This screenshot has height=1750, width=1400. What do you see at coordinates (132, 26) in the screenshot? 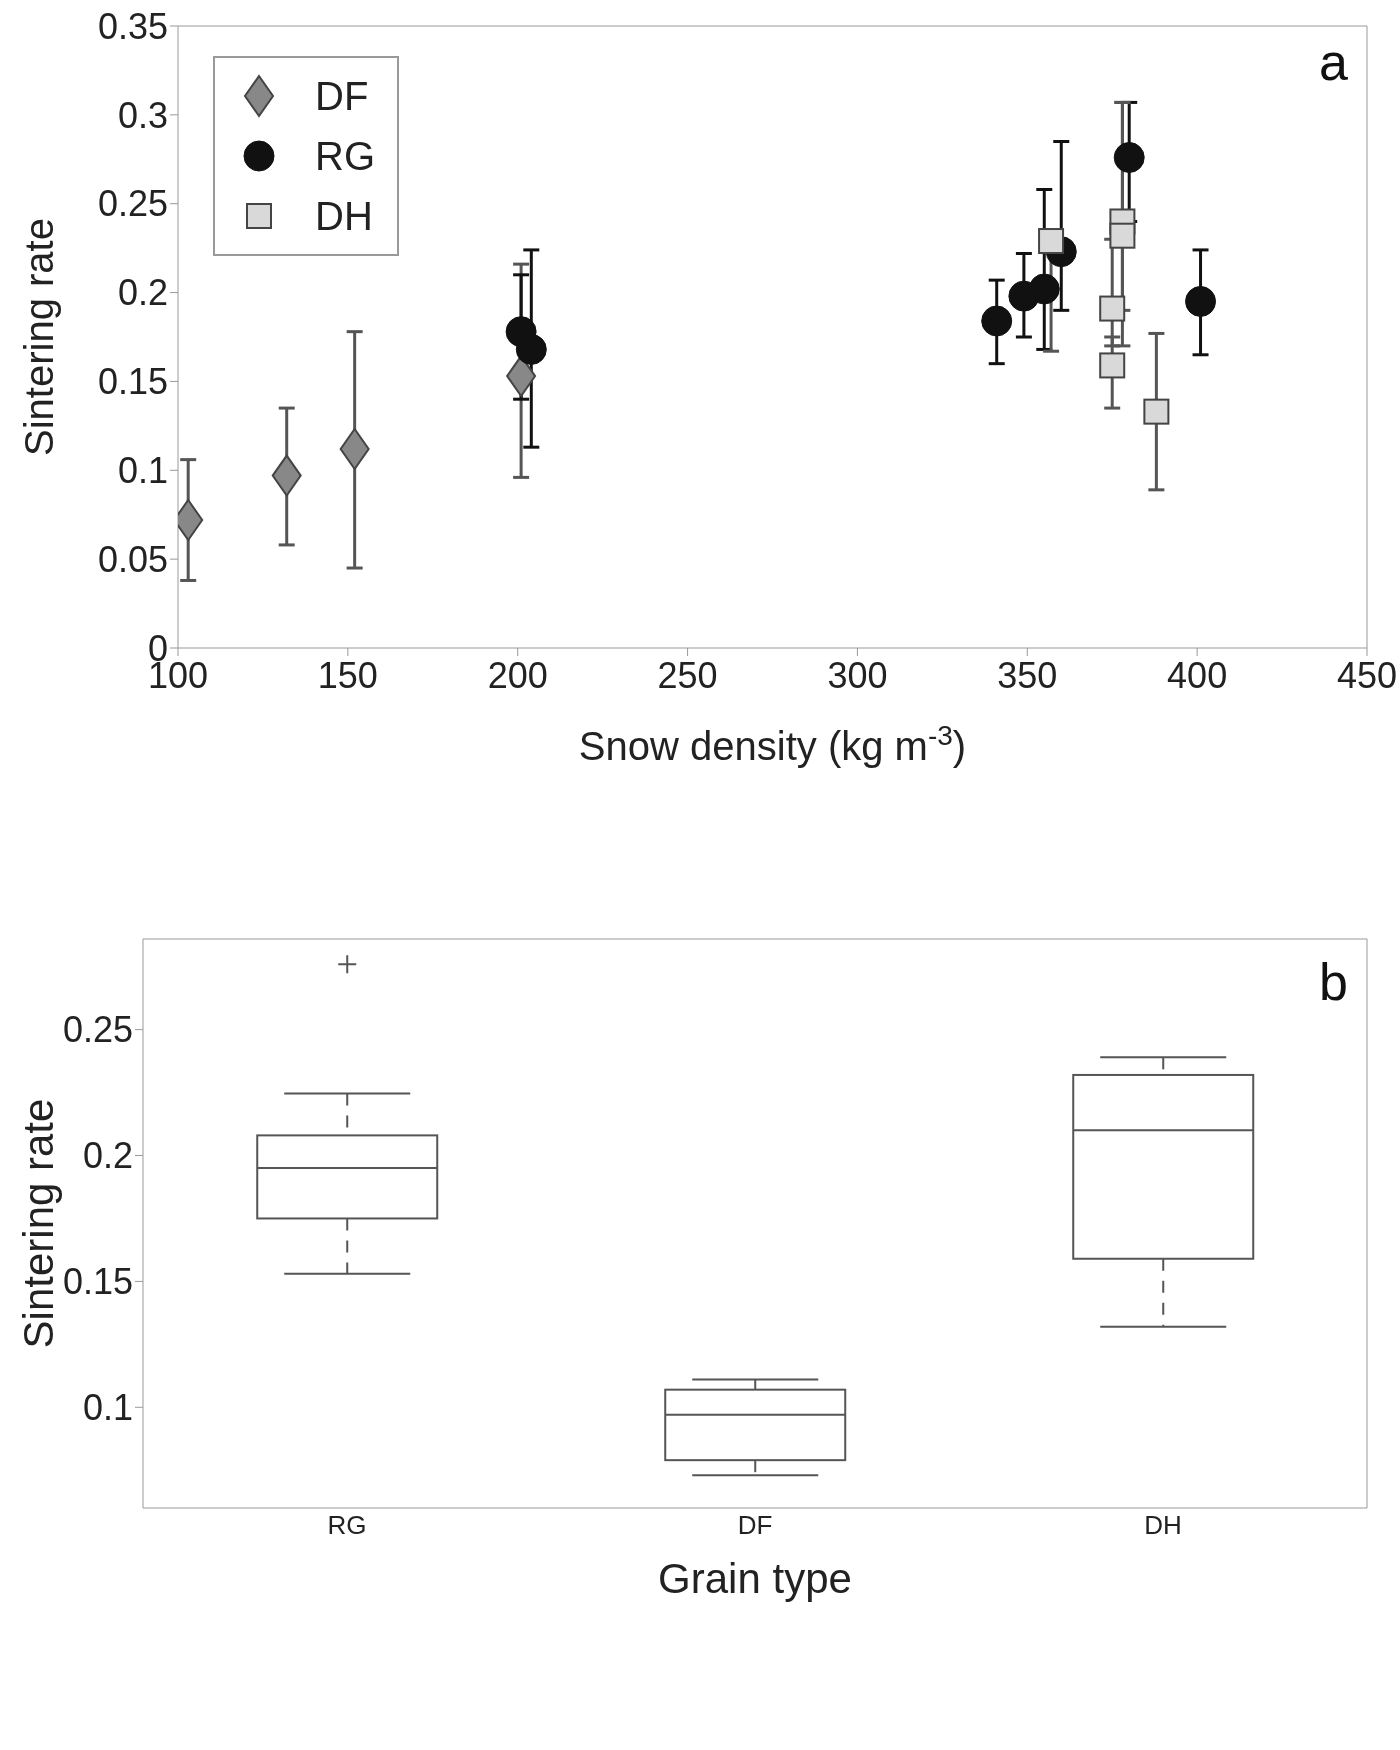
I see `y-tick-label: 0.35` at bounding box center [132, 26].